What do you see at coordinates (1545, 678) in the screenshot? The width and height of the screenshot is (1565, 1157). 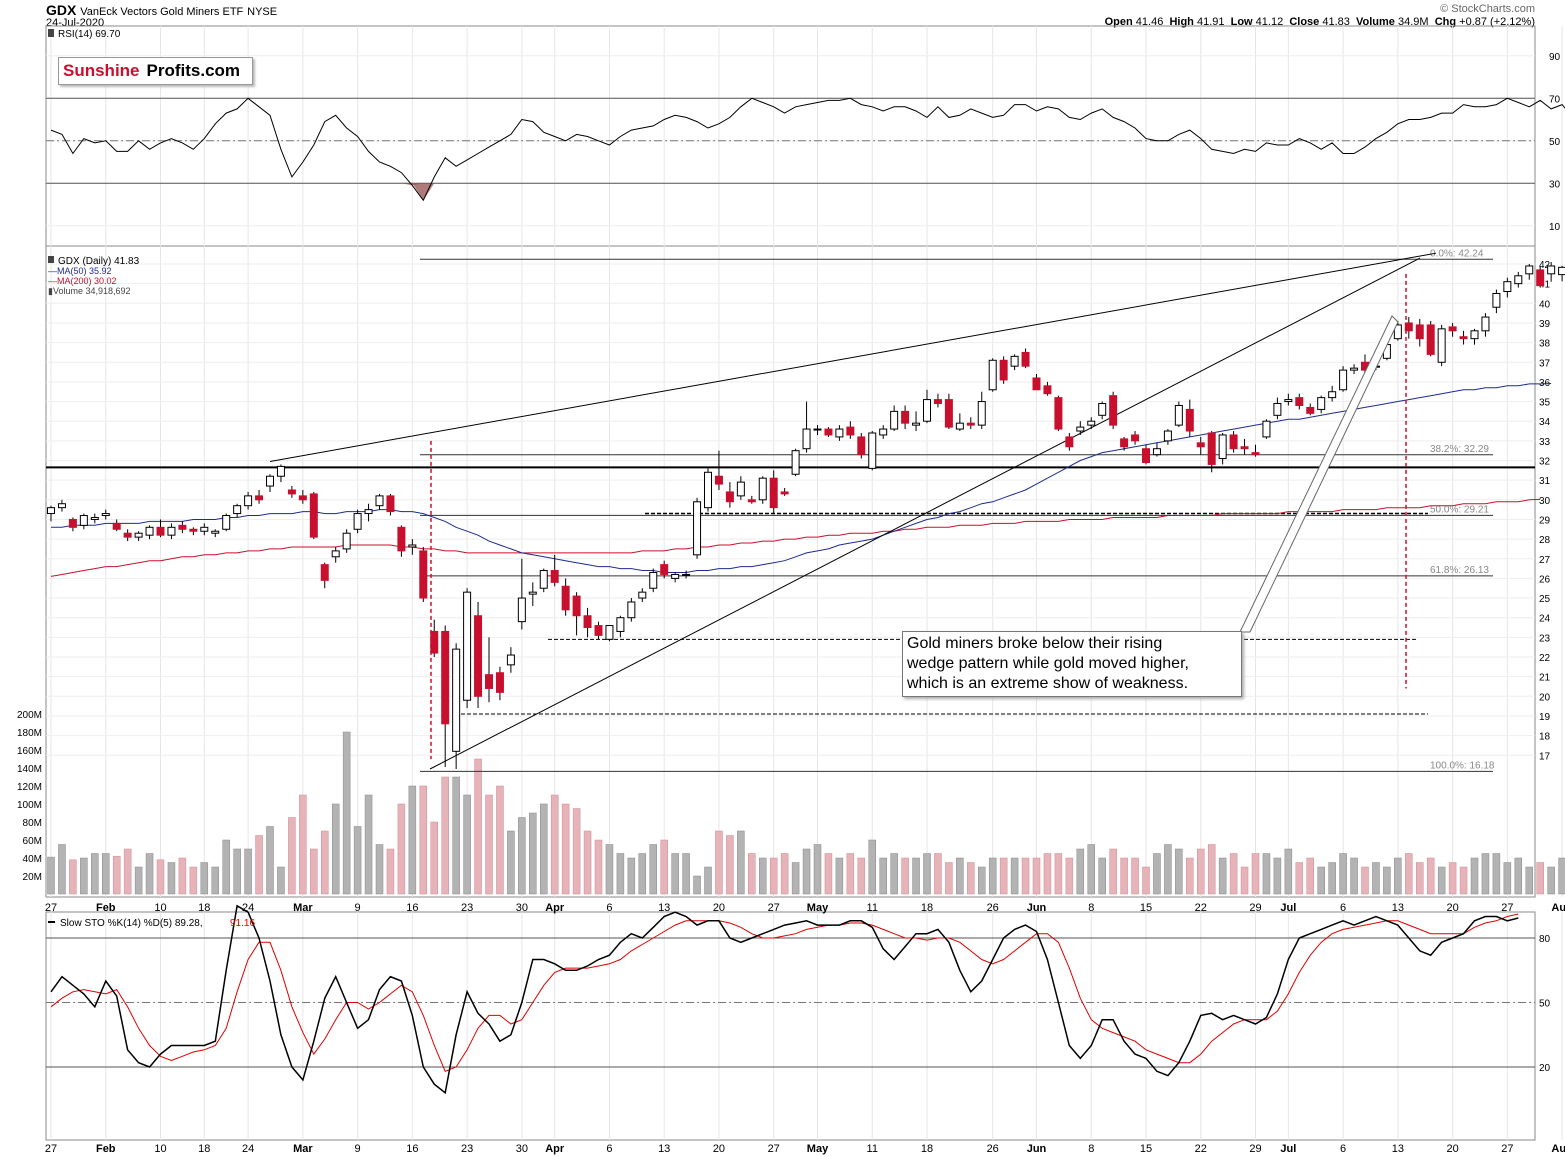 I see `price-tick-label: 21` at bounding box center [1545, 678].